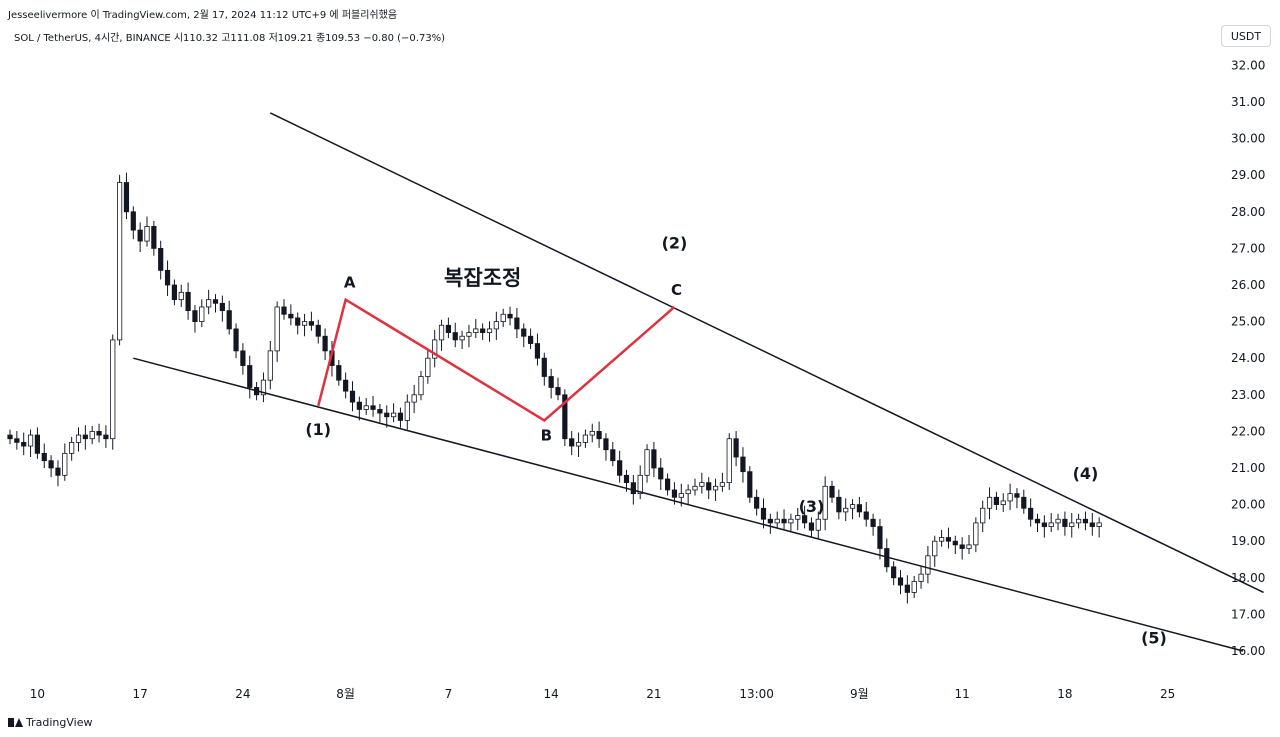 The width and height of the screenshot is (1280, 737). Describe the element at coordinates (496, 359) in the screenshot. I see `abc-line` at that location.